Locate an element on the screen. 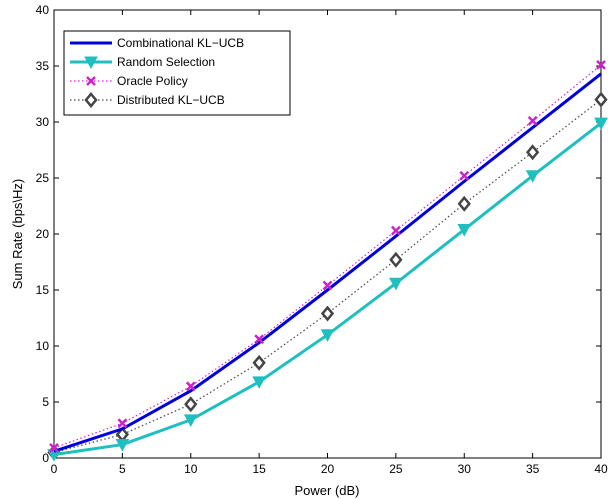  y-tick-label: 20 is located at coordinates (43, 234).